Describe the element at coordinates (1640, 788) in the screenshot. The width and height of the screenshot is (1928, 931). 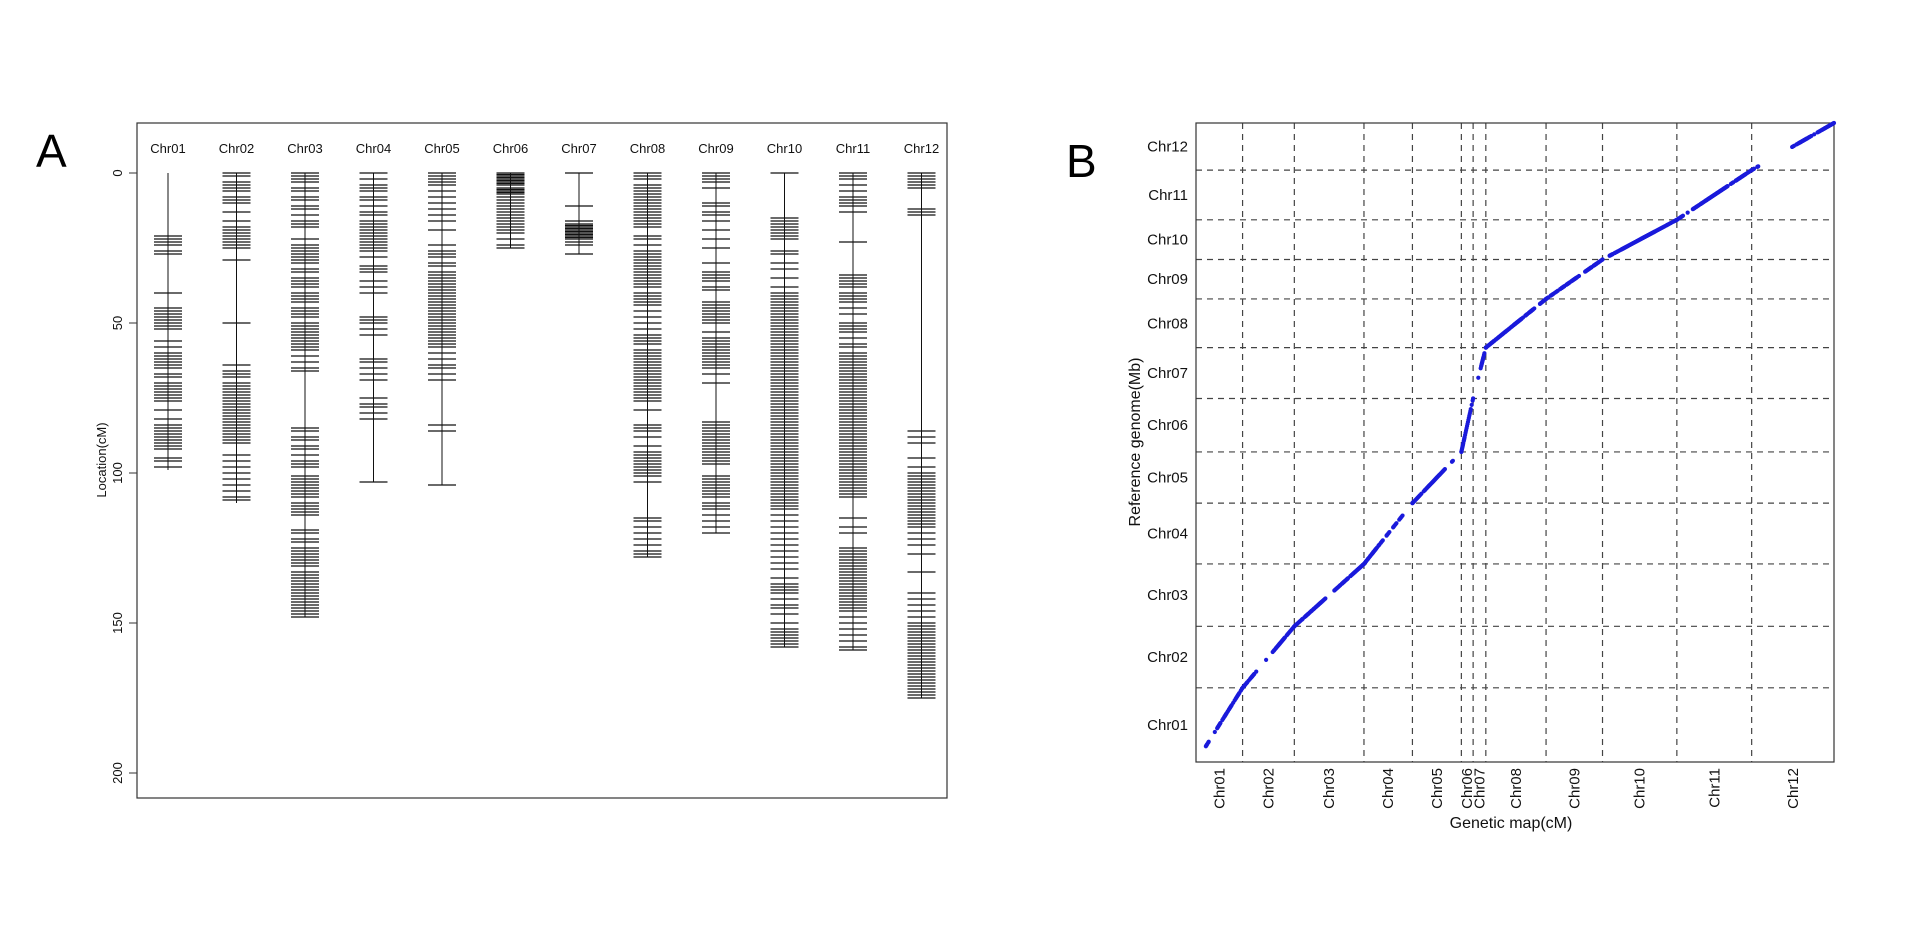
I see `x-axis-chromosome-label: Chr10` at that location.